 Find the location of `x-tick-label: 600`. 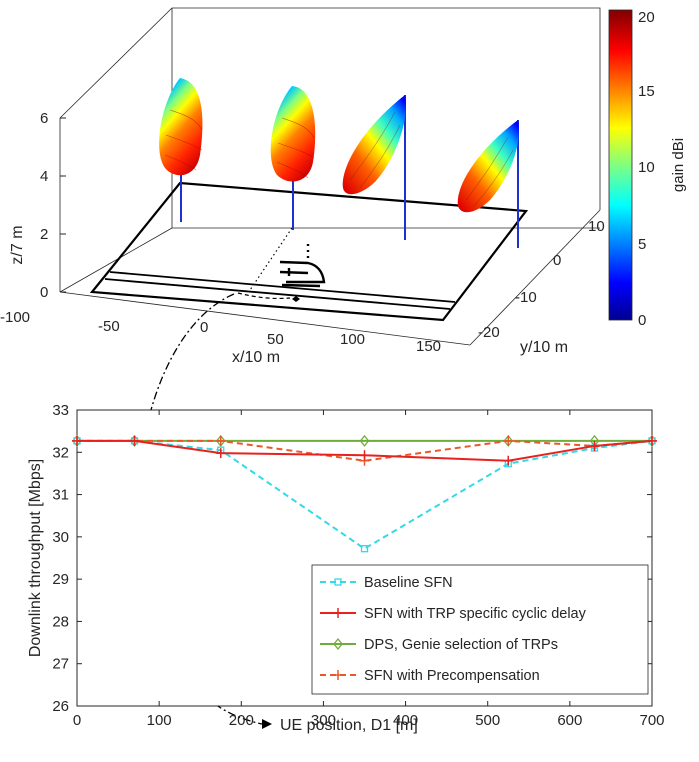

x-tick-label: 600 is located at coordinates (569, 720).